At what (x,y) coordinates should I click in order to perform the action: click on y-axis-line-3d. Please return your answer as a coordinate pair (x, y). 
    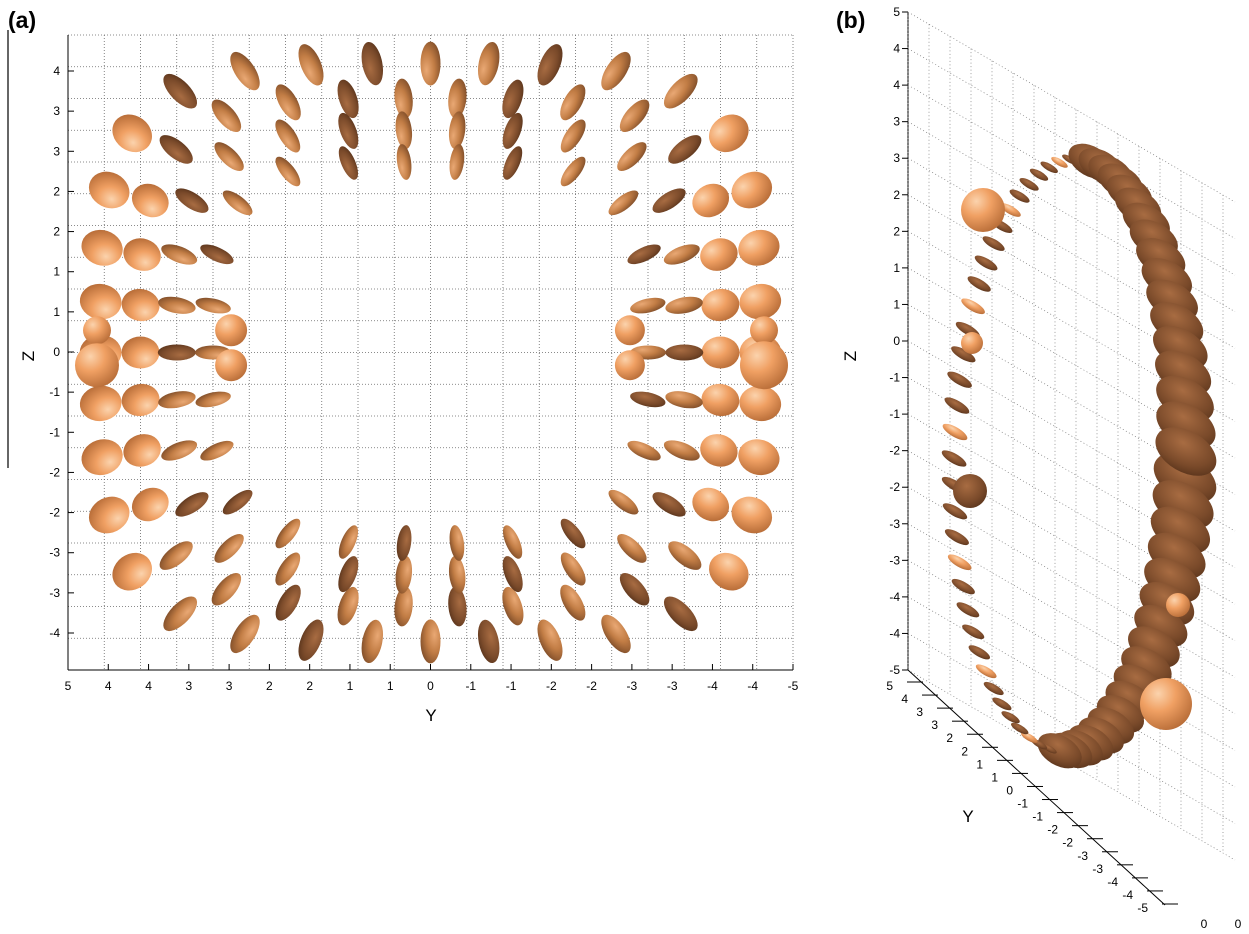
    Looking at the image, I should click on (1036, 787).